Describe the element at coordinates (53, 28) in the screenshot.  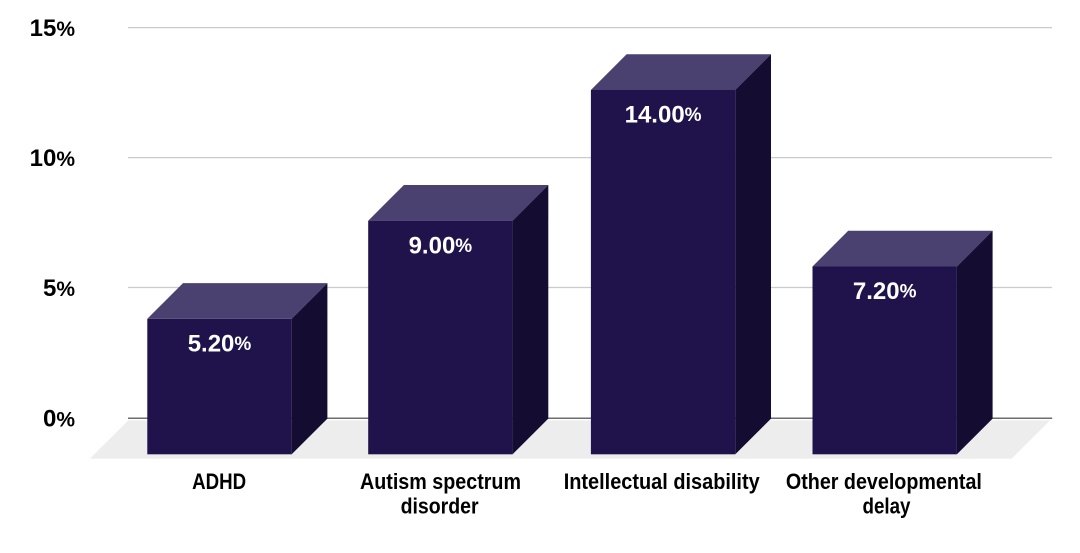
I see `svg-text: 15%` at that location.